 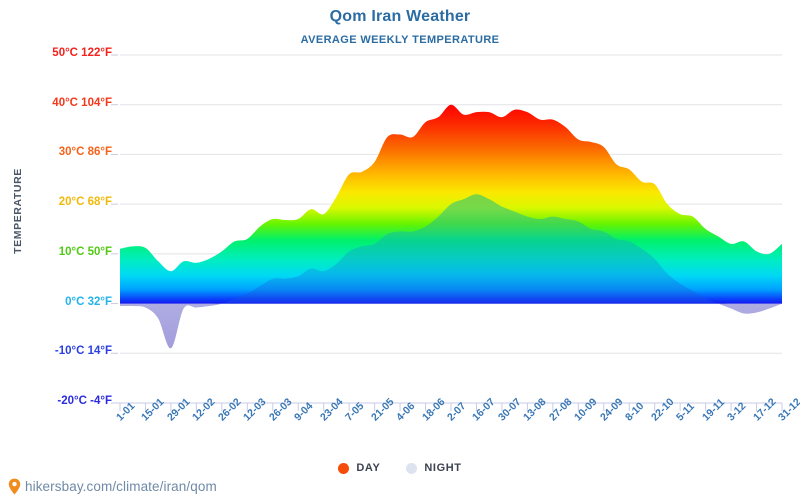 What do you see at coordinates (662, 410) in the screenshot?
I see `x-axis-tick-label: 22-10` at bounding box center [662, 410].